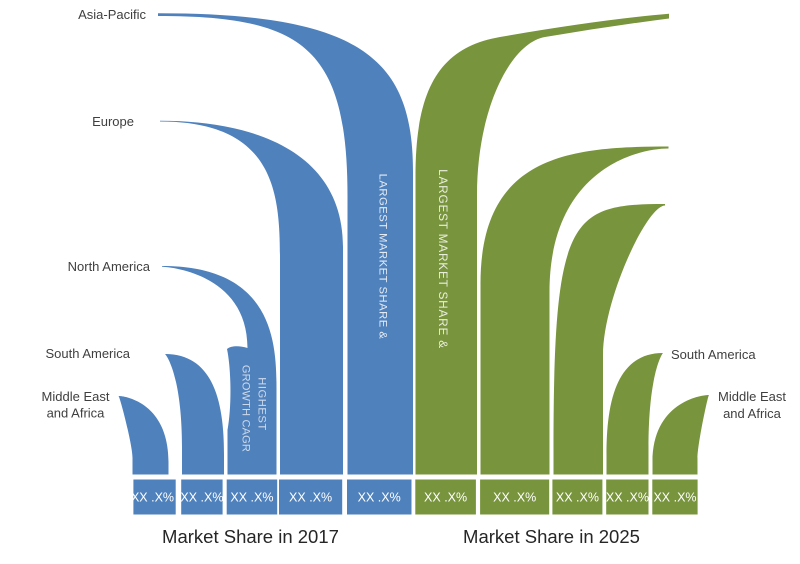 The width and height of the screenshot is (800, 564). Describe the element at coordinates (262, 404) in the screenshot. I see `svg-text: HIGHEST` at that location.